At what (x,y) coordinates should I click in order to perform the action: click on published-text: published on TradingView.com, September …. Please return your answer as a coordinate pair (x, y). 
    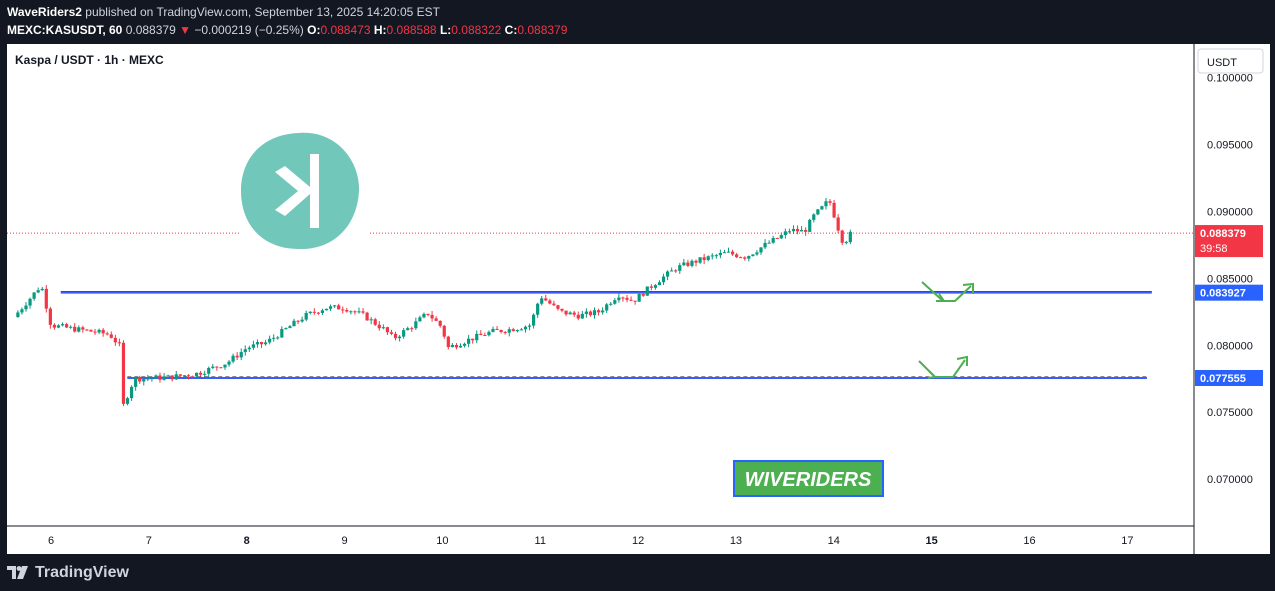
    Looking at the image, I should click on (262, 12).